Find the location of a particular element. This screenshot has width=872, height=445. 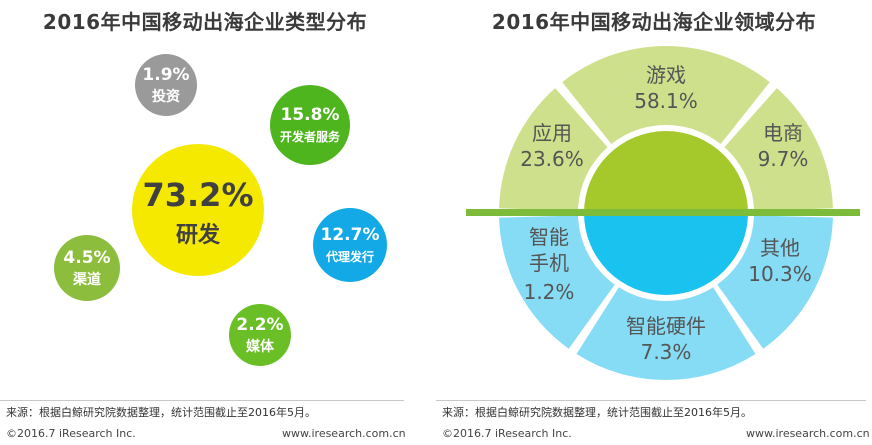

bubble-0-label: 研发 is located at coordinates (198, 235).